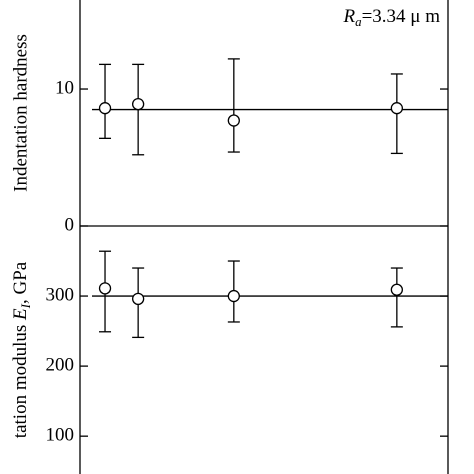 The width and height of the screenshot is (474, 474). I want to click on text-part: I, so click(25, 306).